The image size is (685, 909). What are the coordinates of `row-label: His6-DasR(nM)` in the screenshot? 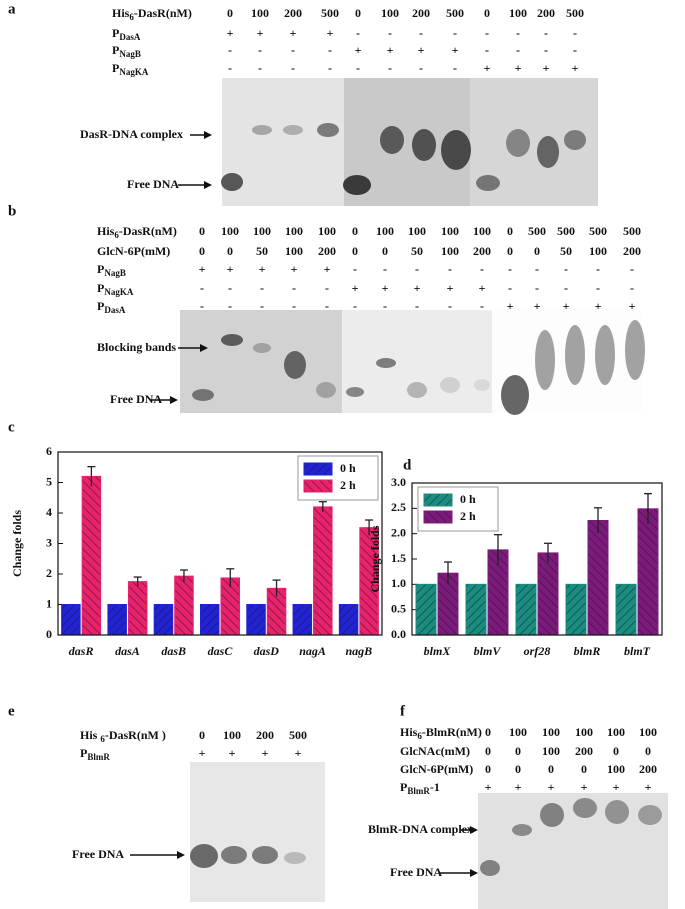 It's located at (152, 14).